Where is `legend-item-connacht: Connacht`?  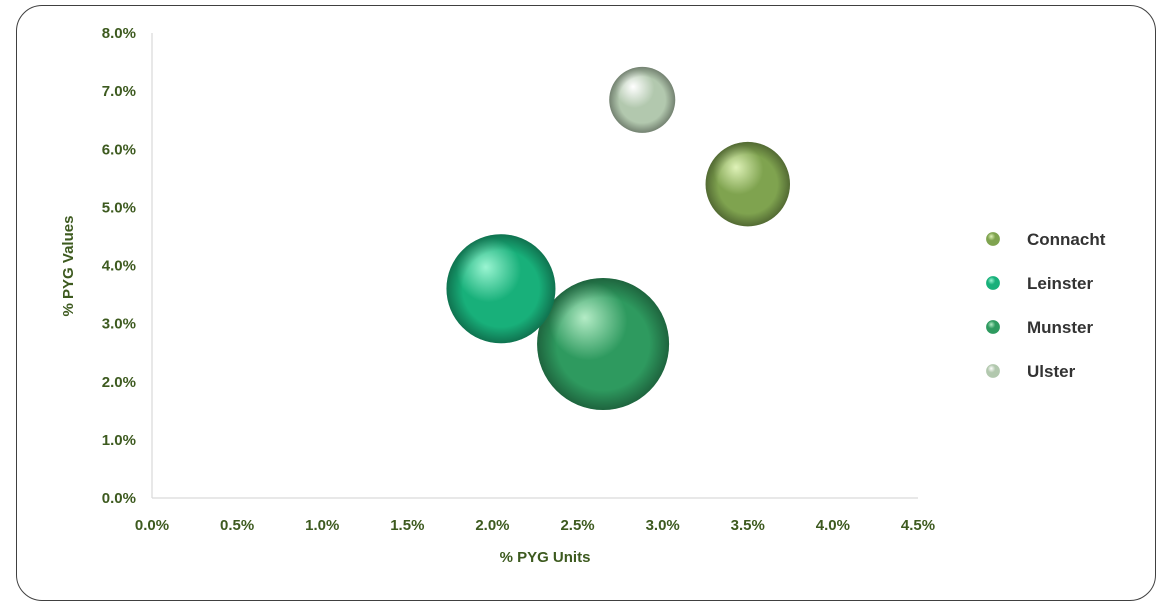
legend-item-connacht: Connacht is located at coordinates (1046, 239).